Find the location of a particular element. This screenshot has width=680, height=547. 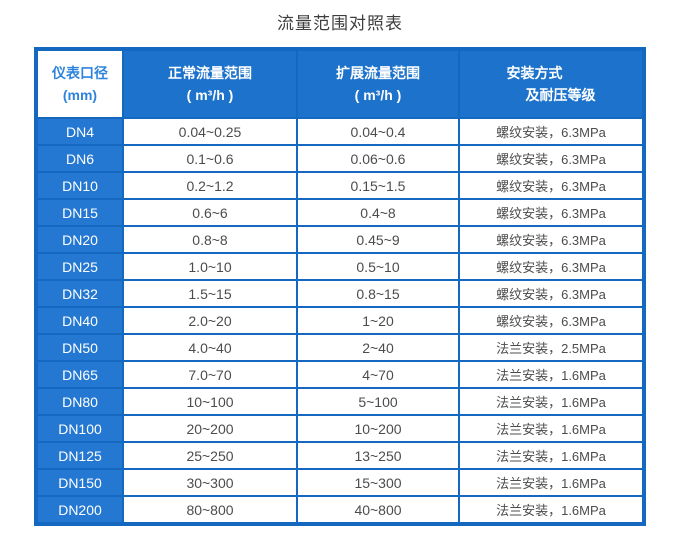

table-row: DN4 0.04~0.25 0.04~0.4 螺纹安装，6.3MPa is located at coordinates (340, 131).